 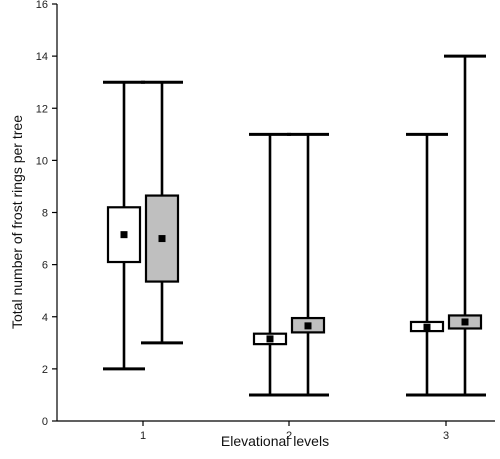 What do you see at coordinates (45, 266) in the screenshot?
I see `y-tick-label: 6` at bounding box center [45, 266].